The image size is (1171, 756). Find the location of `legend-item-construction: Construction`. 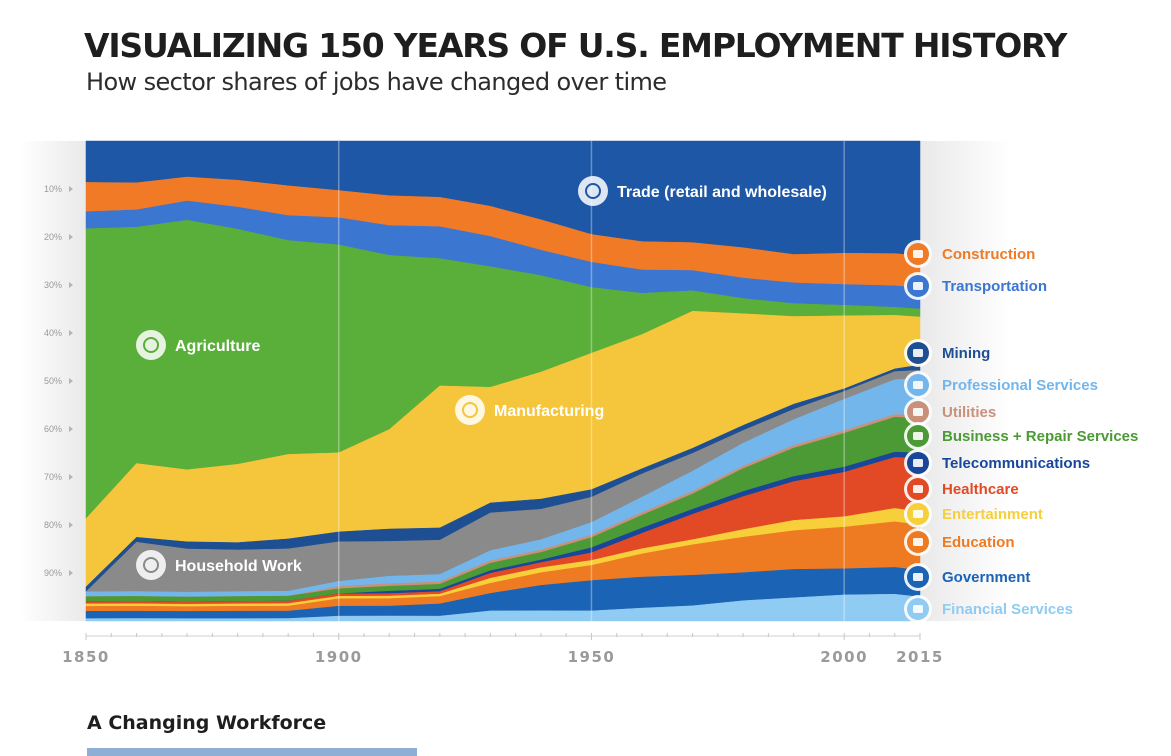

legend-item-construction: Construction is located at coordinates (969, 254).